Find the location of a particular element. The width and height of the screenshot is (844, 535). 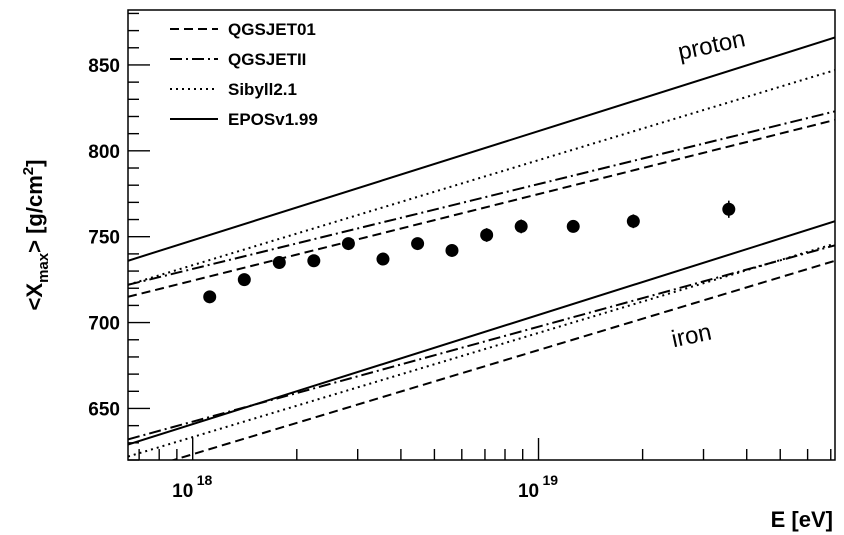

legend-label-sibyll: Sibyll2.1 is located at coordinates (262, 89).